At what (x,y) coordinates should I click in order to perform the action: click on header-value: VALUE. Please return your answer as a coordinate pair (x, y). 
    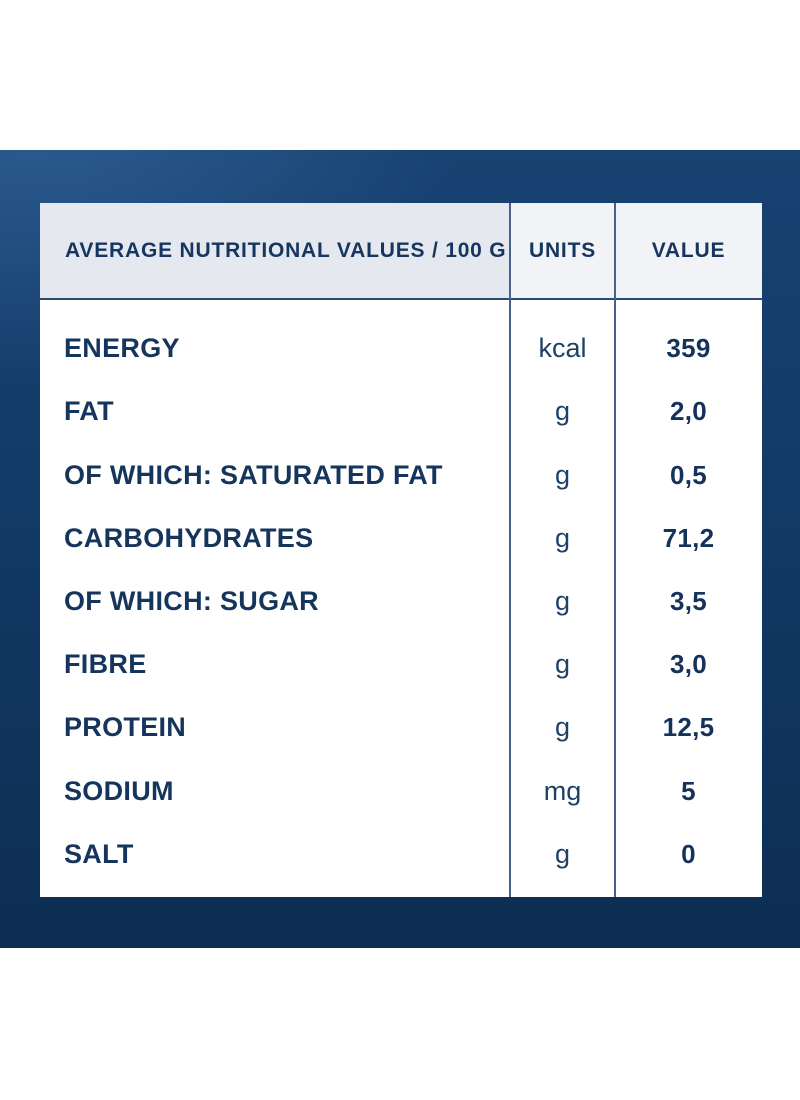
    Looking at the image, I should click on (688, 250).